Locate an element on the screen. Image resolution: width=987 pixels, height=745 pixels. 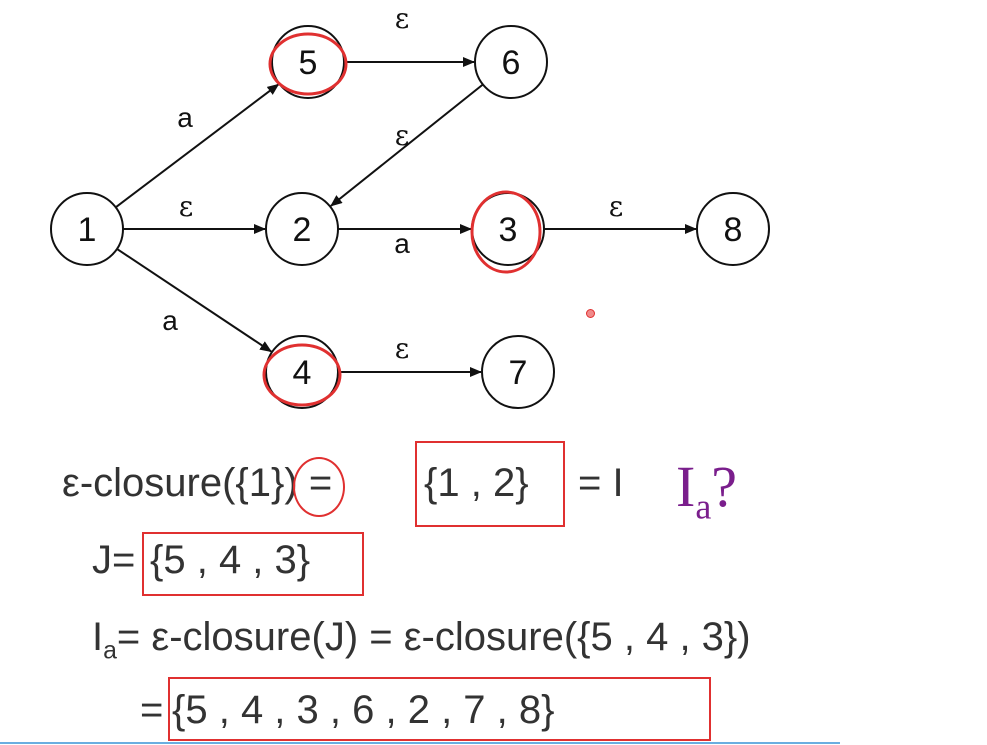
edge-label-4-7: ε is located at coordinates (402, 348).